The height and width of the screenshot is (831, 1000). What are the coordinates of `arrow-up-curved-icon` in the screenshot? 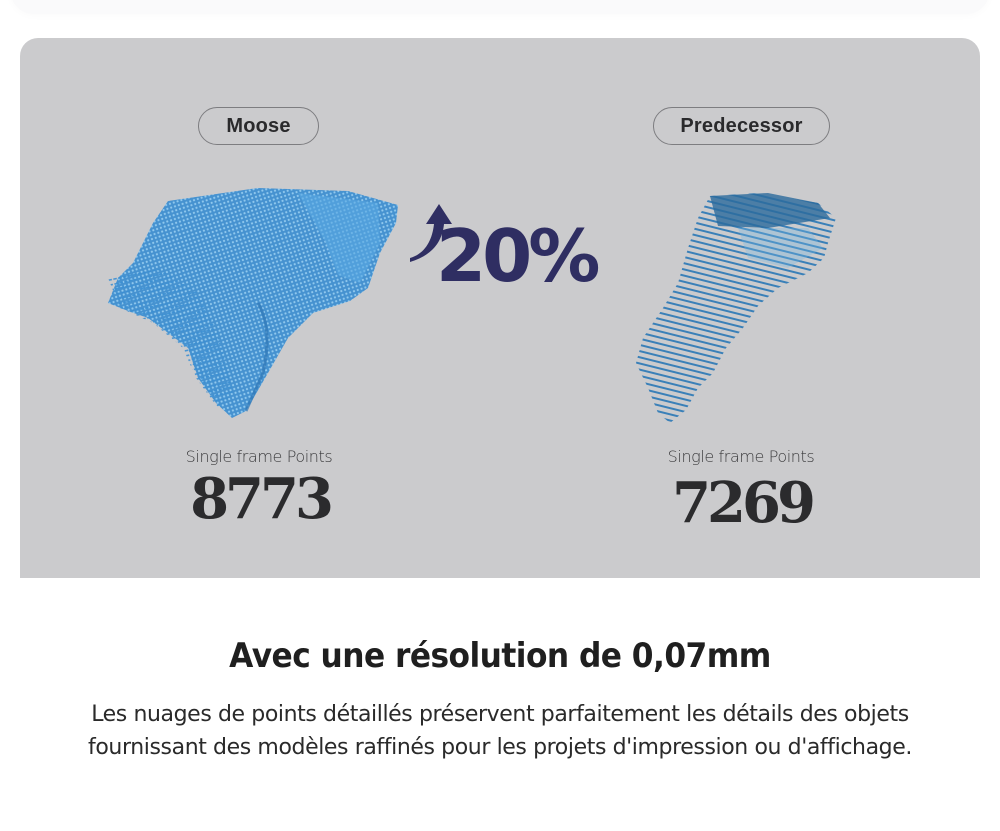 It's located at (431, 233).